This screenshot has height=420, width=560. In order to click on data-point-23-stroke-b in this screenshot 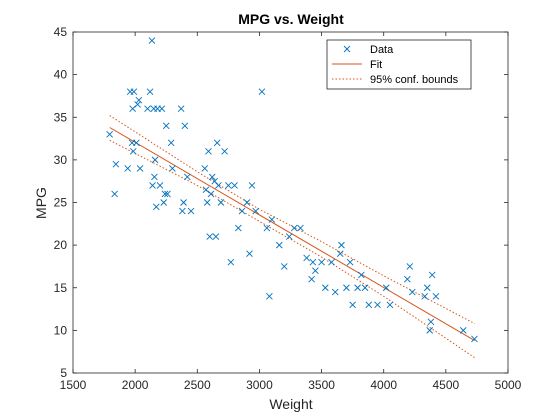, I will do `click(162, 109)`.